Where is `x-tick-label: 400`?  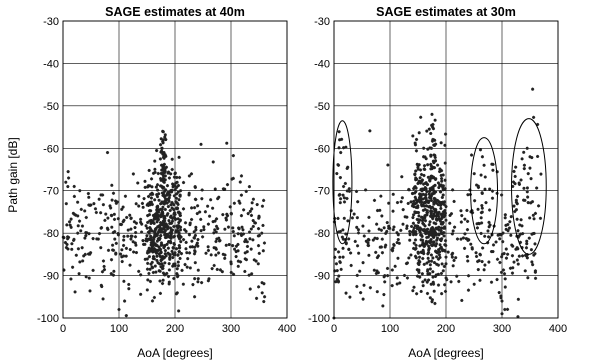
x-tick-label: 400 is located at coordinates (558, 329).